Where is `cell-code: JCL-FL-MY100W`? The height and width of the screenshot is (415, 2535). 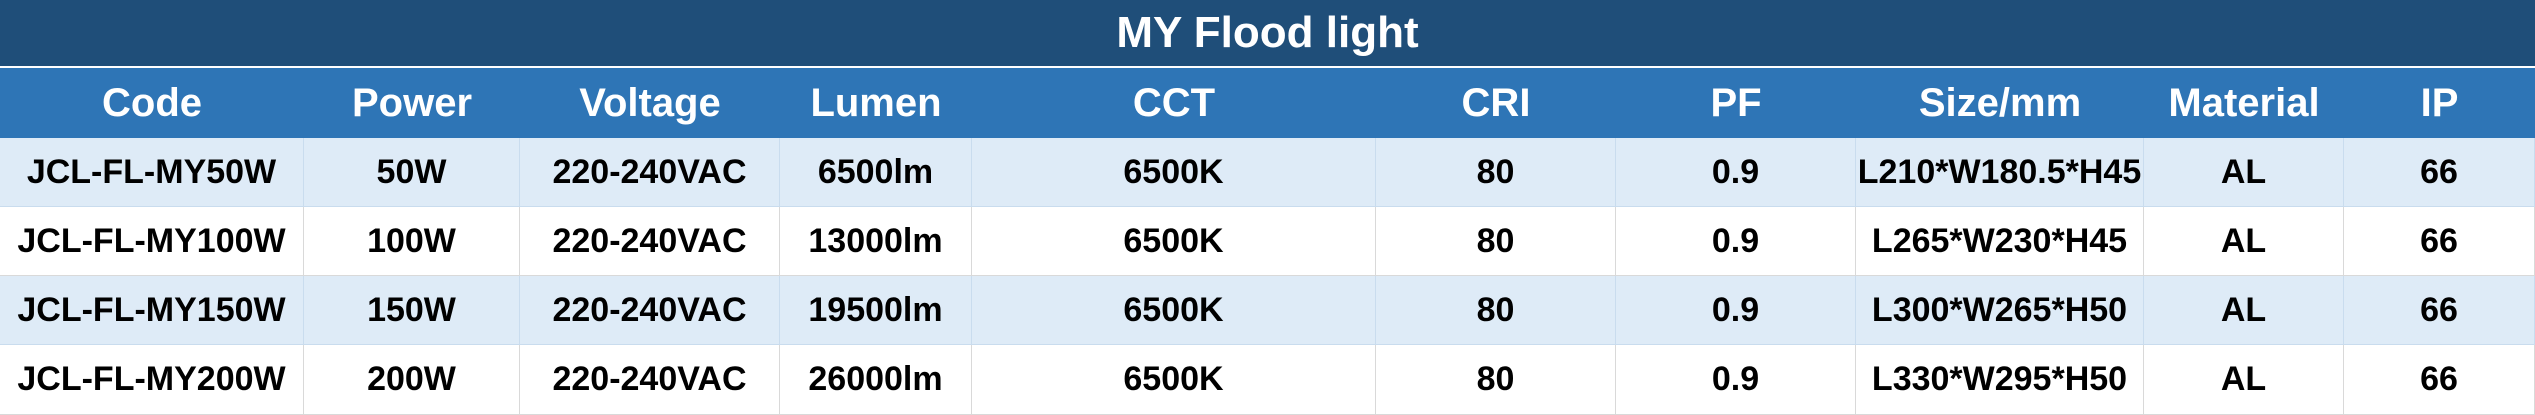
cell-code: JCL-FL-MY100W is located at coordinates (152, 241).